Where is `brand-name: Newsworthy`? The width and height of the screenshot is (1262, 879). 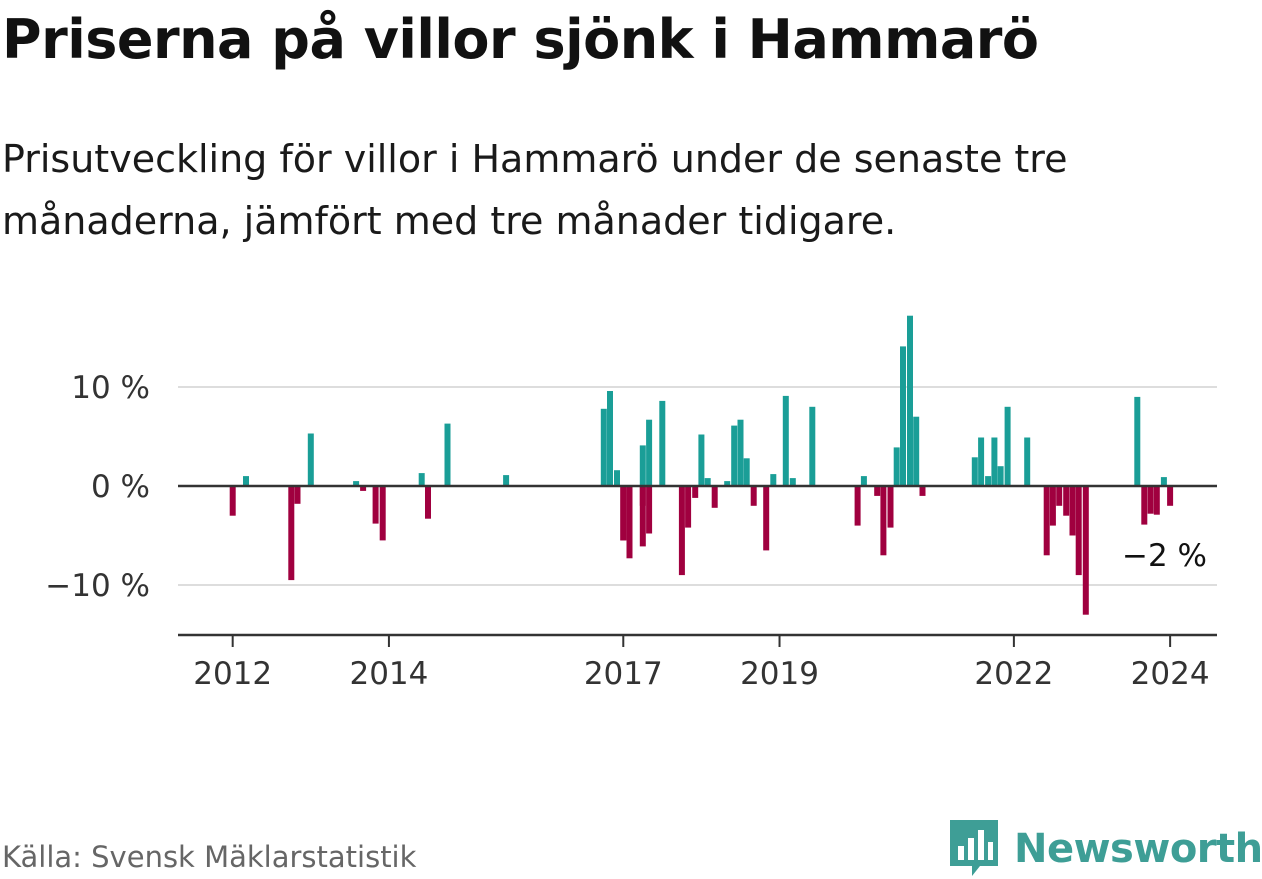
brand-name: Newsworthy is located at coordinates (1138, 849).